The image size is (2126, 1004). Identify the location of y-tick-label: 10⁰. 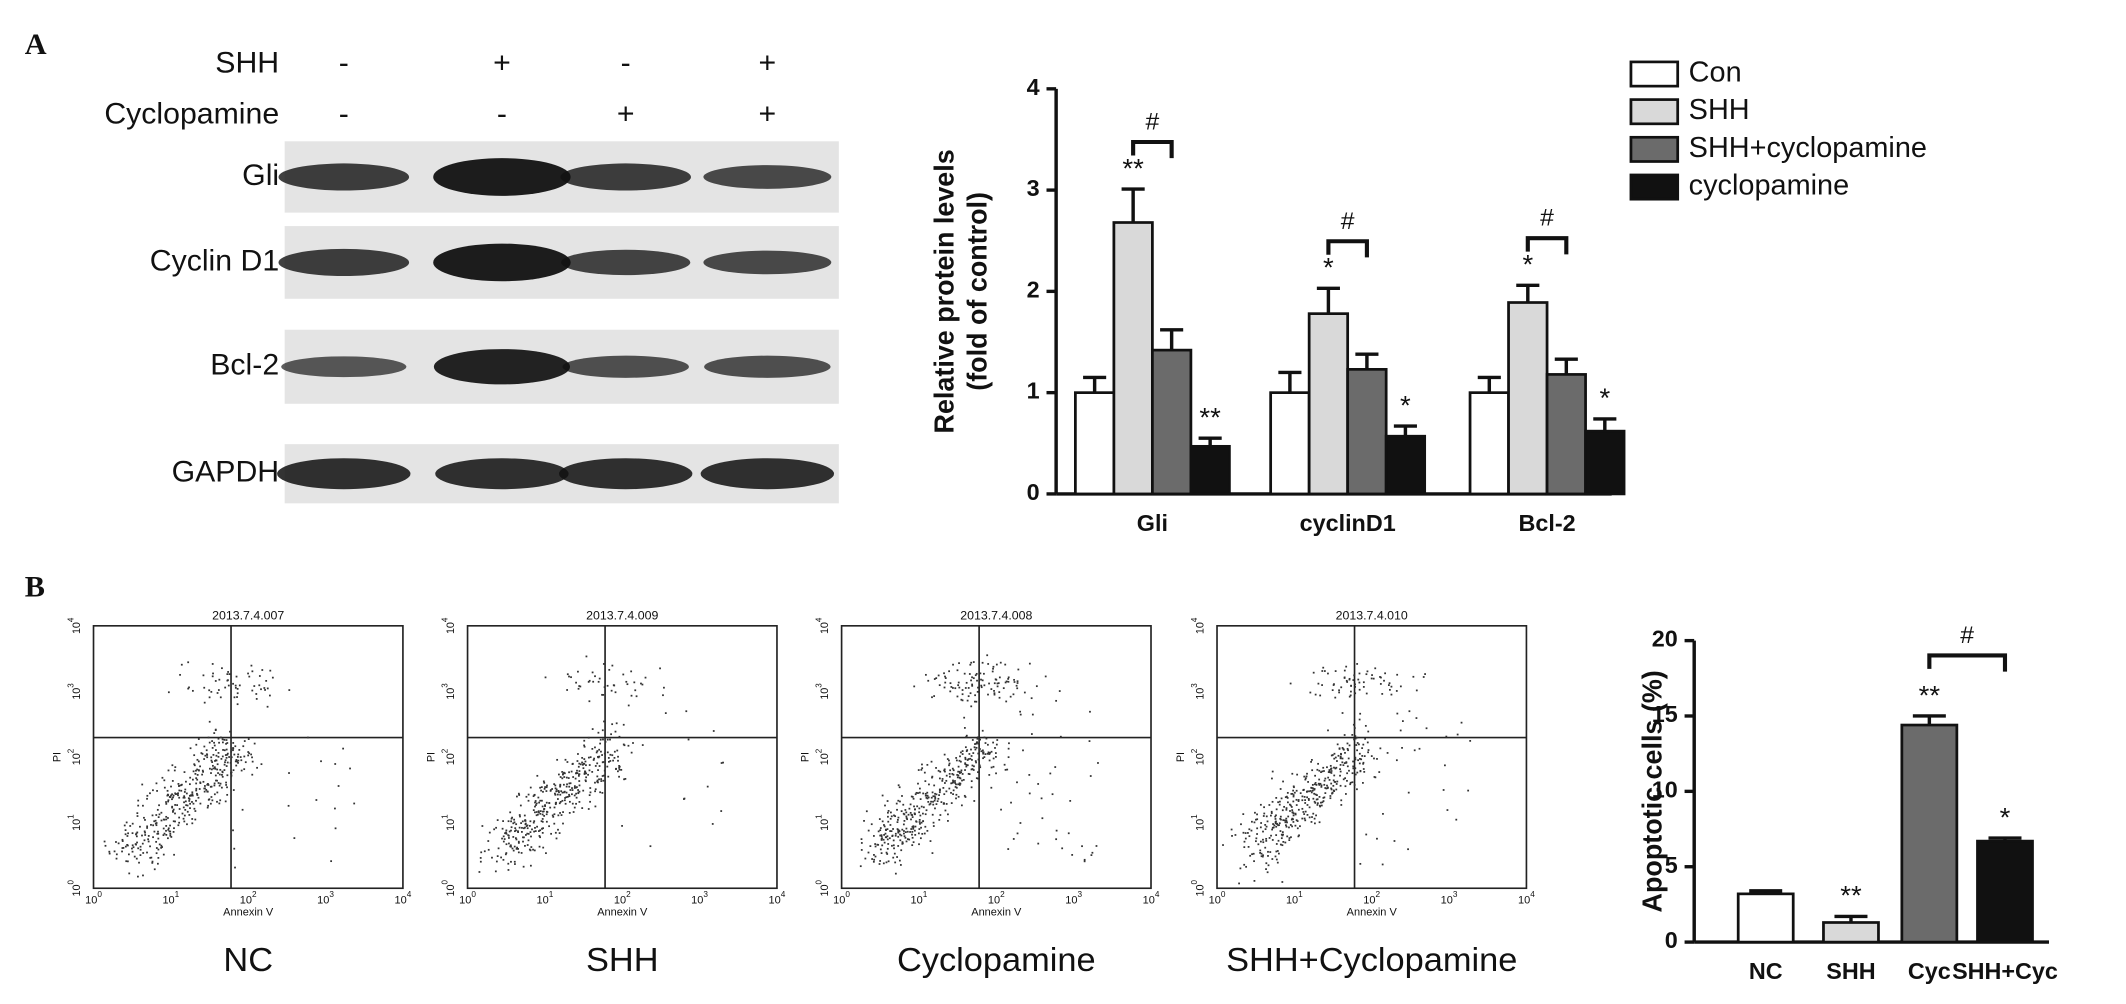
(449, 888).